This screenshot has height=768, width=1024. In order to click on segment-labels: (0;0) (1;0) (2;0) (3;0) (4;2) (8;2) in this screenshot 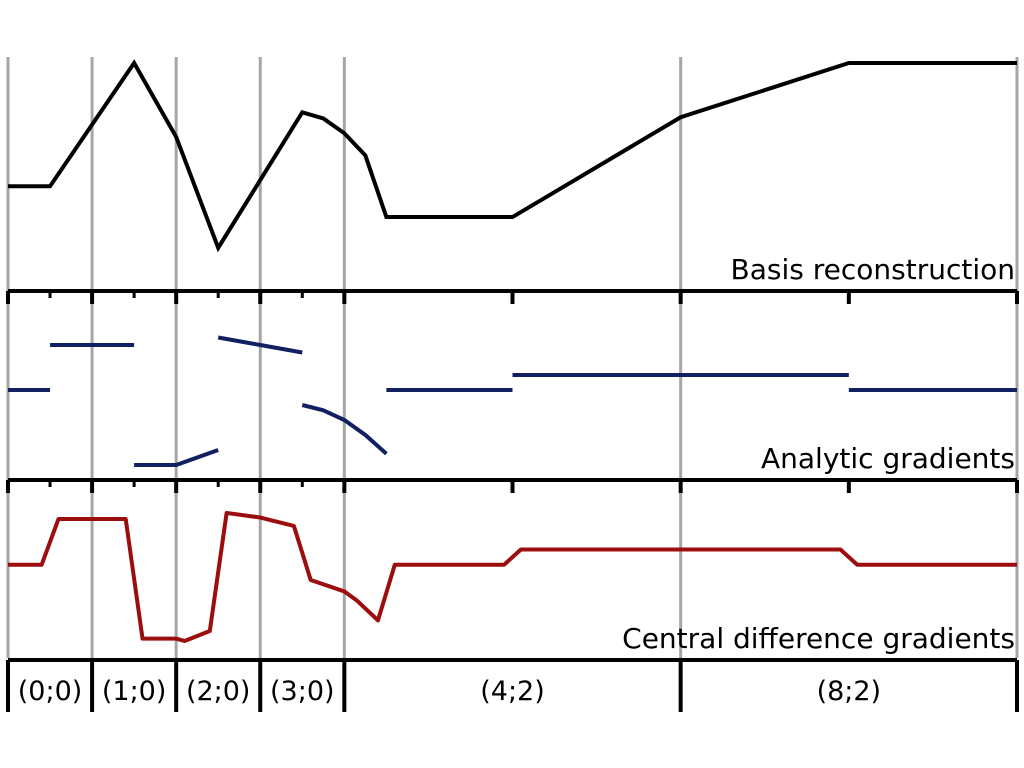, I will do `click(512, 686)`.